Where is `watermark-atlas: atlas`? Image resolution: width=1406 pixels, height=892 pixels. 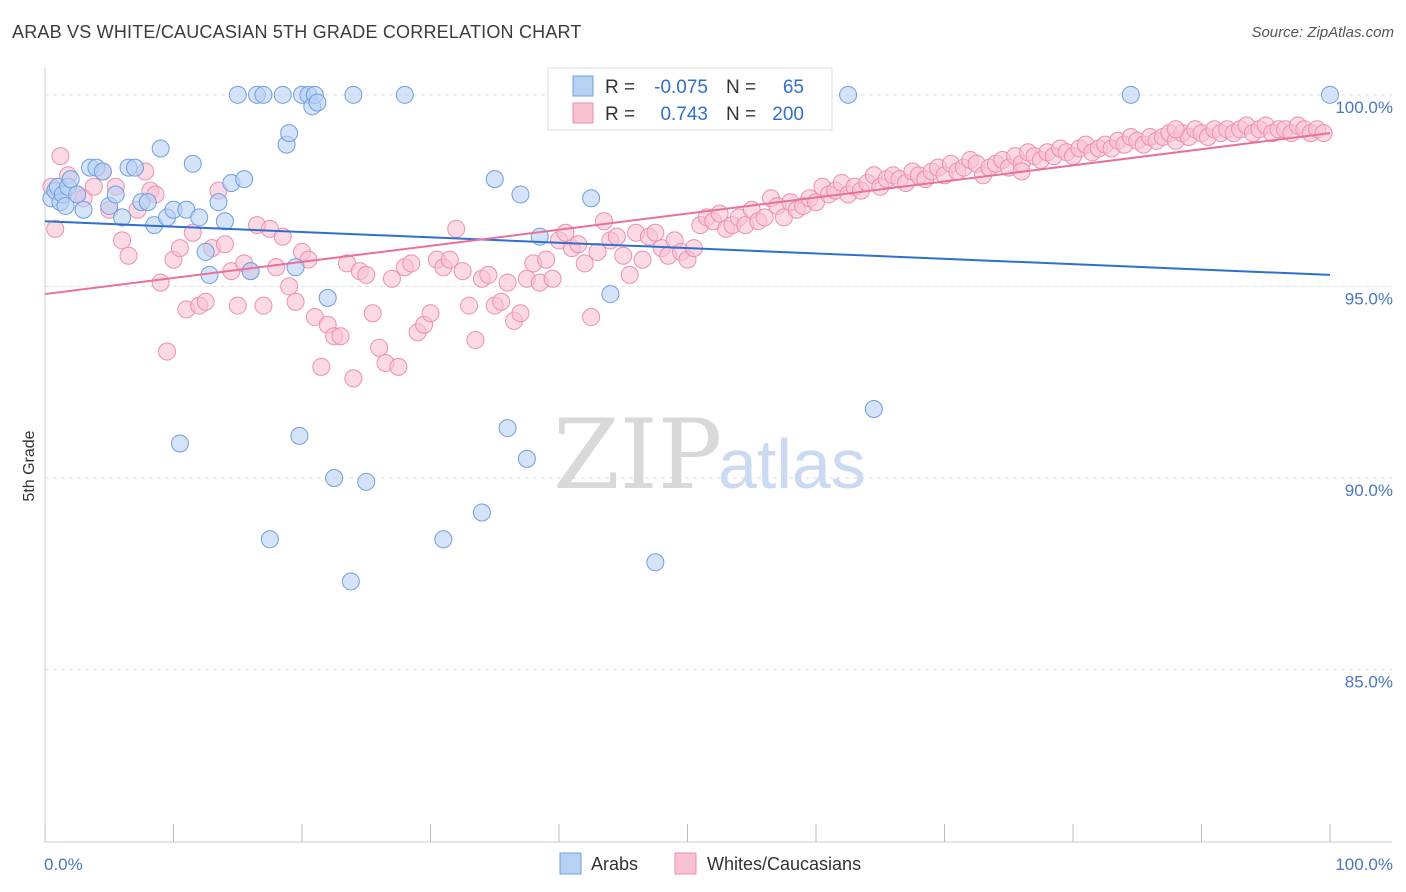 watermark-atlas: atlas is located at coordinates (792, 464).